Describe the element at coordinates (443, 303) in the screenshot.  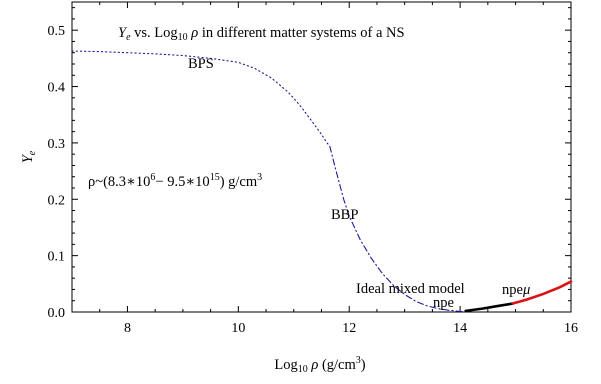
I see `npe-label: npe` at that location.